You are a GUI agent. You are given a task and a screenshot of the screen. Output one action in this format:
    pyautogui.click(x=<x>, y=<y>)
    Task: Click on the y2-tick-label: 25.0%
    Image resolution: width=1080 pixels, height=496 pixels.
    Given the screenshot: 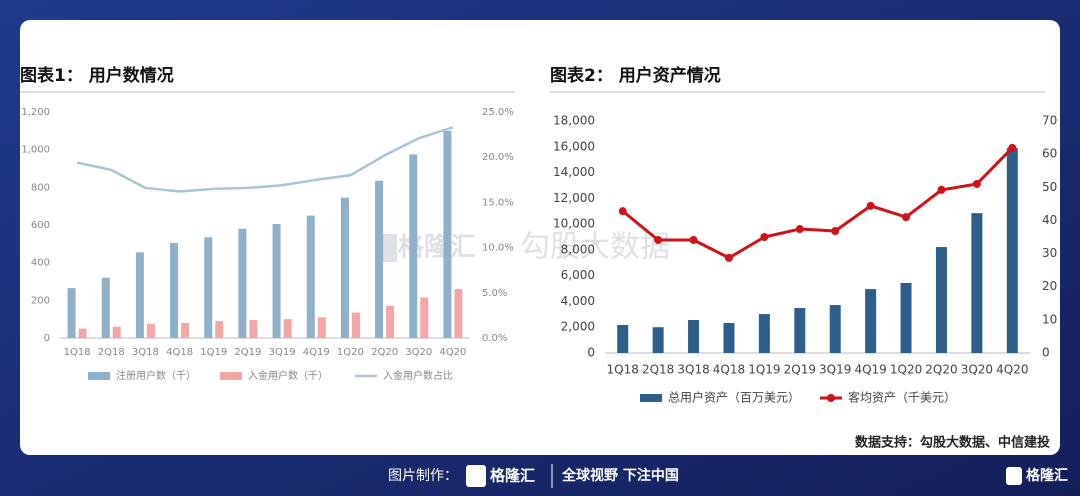 What is the action you would take?
    pyautogui.click(x=498, y=112)
    